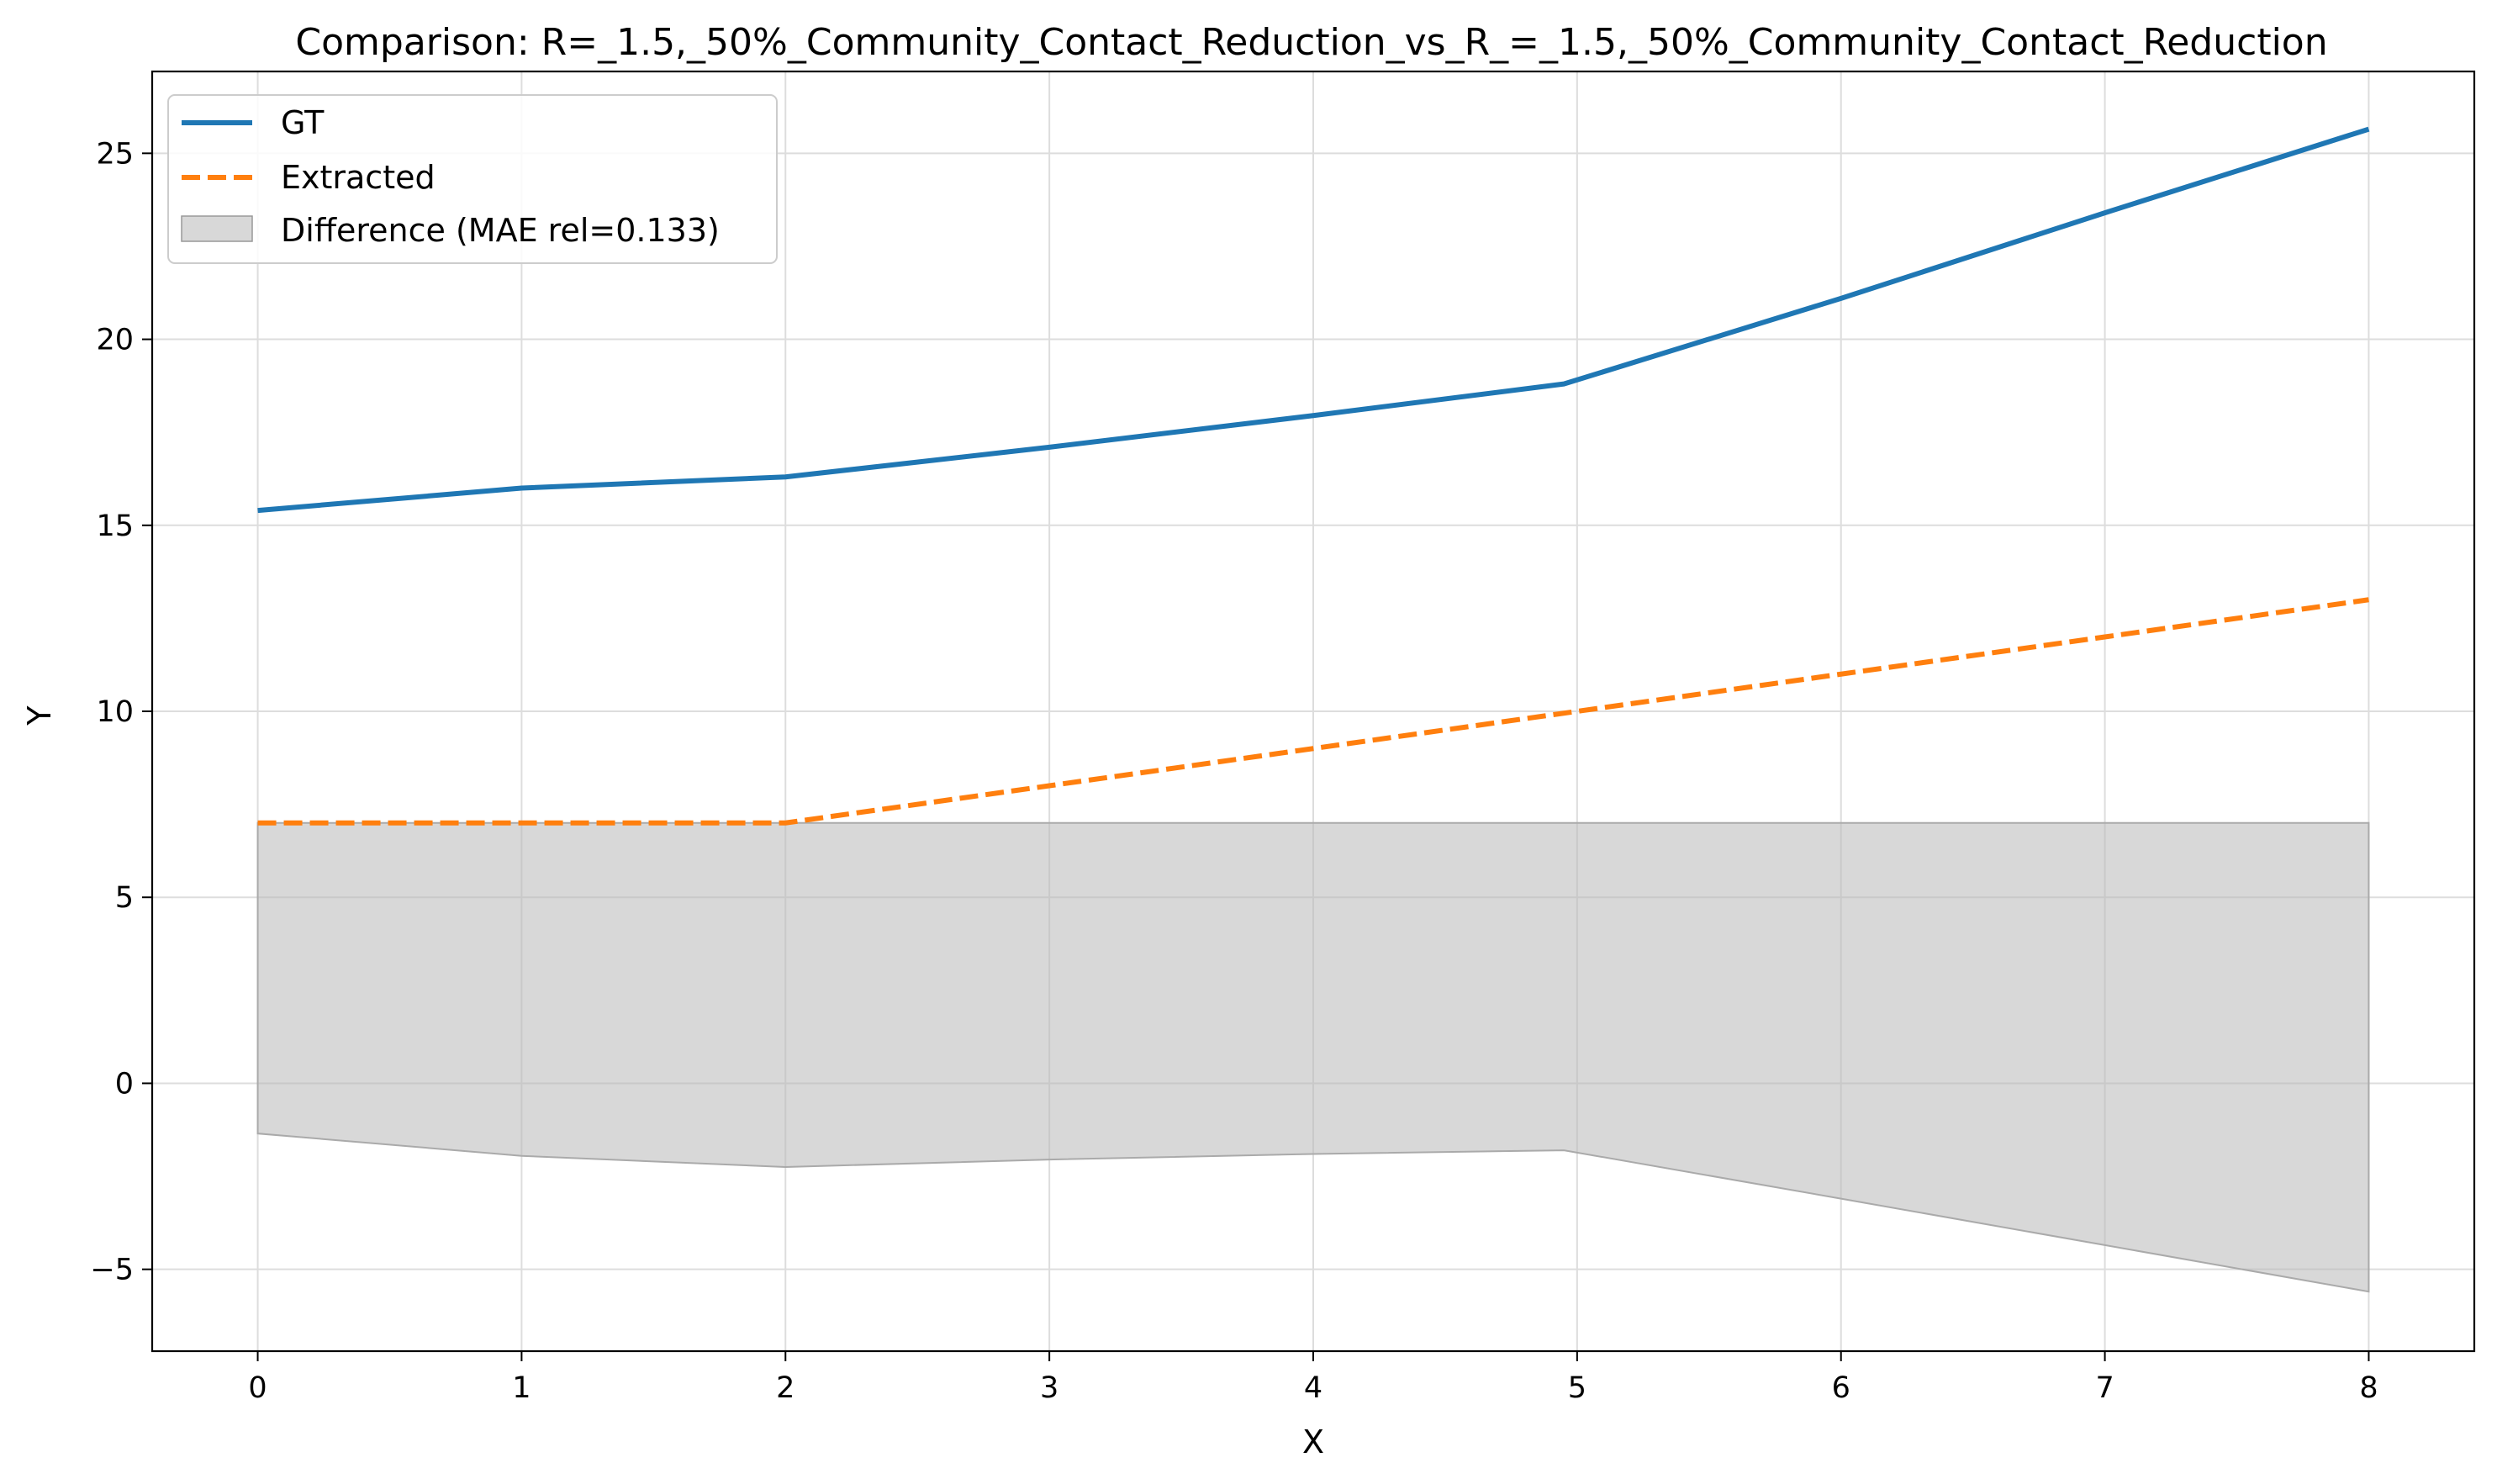 This screenshot has width=2497, height=1484. Describe the element at coordinates (1313, 711) in the screenshot. I see `series-line-extracted` at that location.